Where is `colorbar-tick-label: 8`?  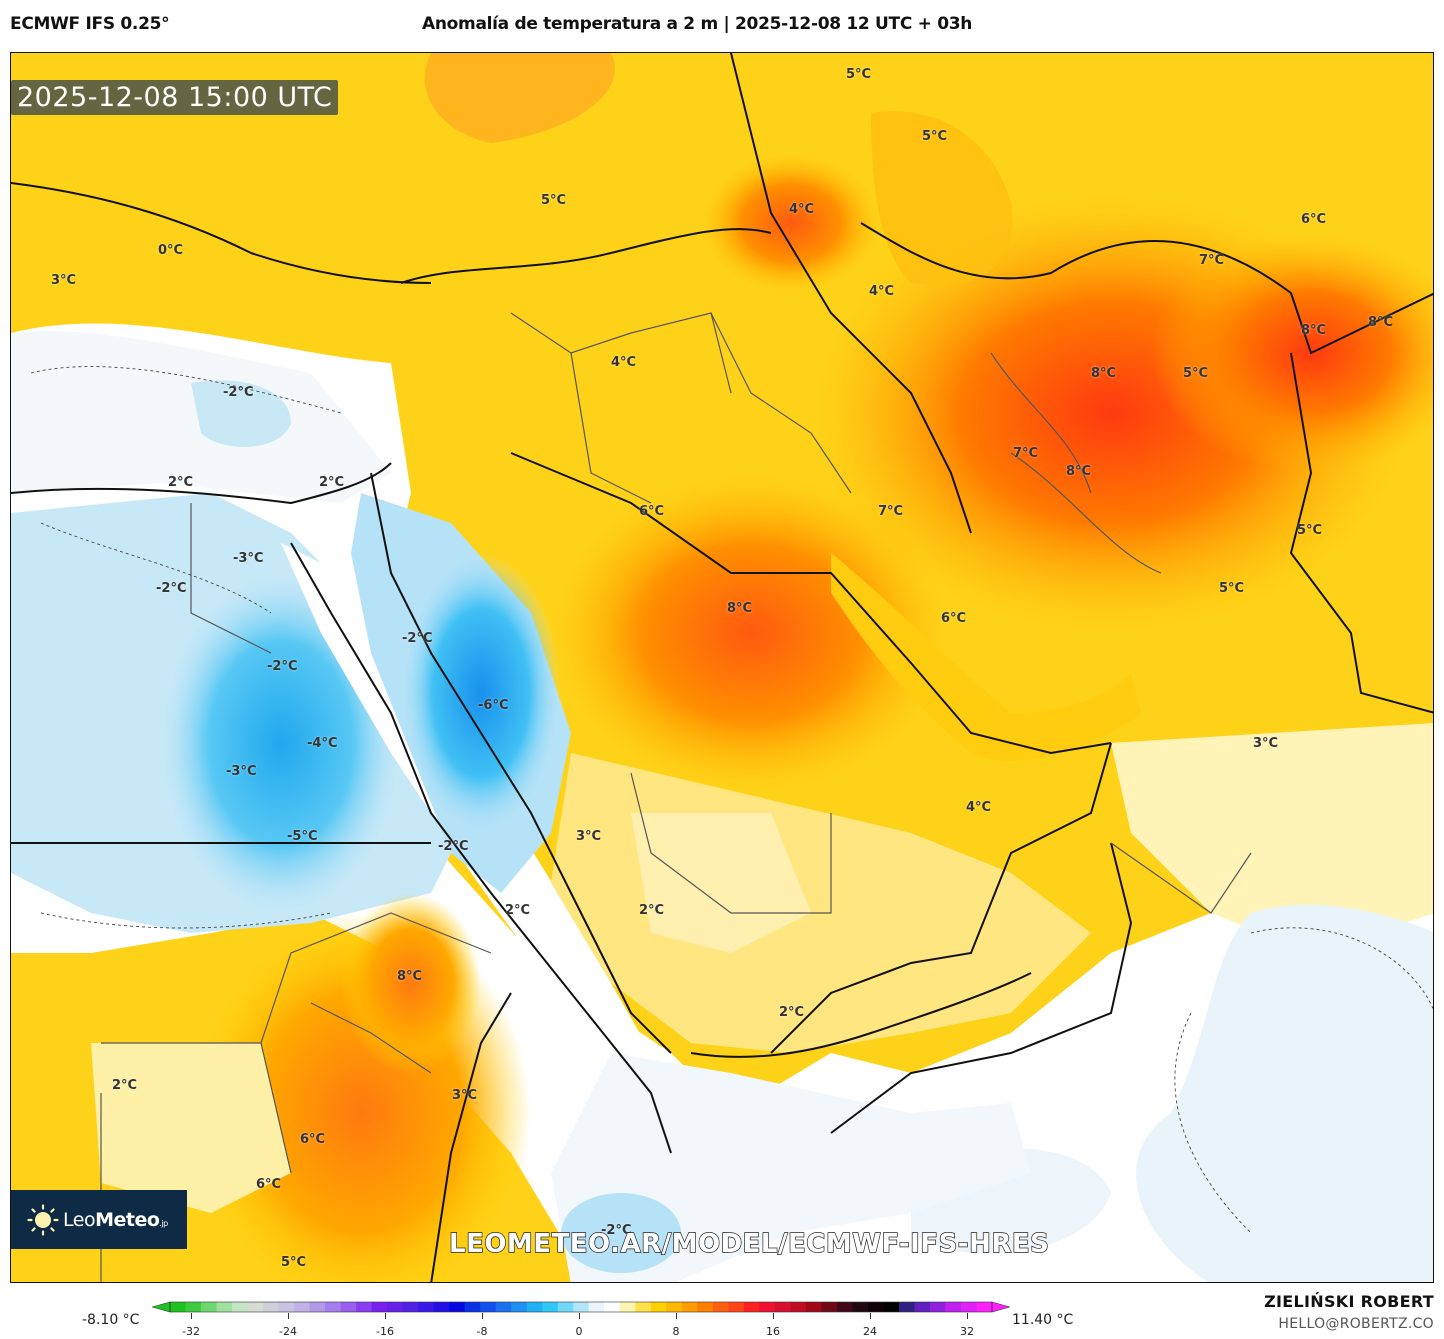
colorbar-tick-label: 8 is located at coordinates (676, 1331).